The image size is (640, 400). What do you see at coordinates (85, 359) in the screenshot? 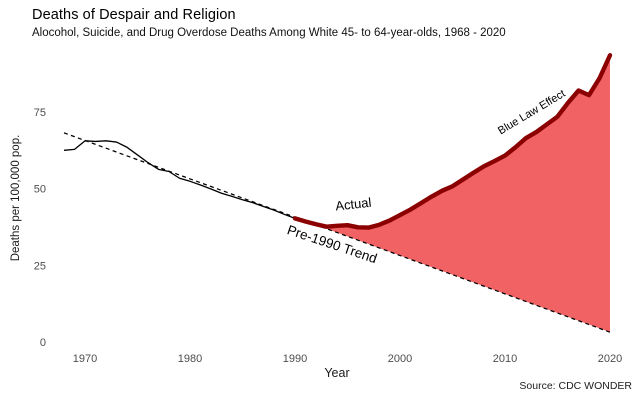
I see `x-tick-label: 1970` at bounding box center [85, 359].